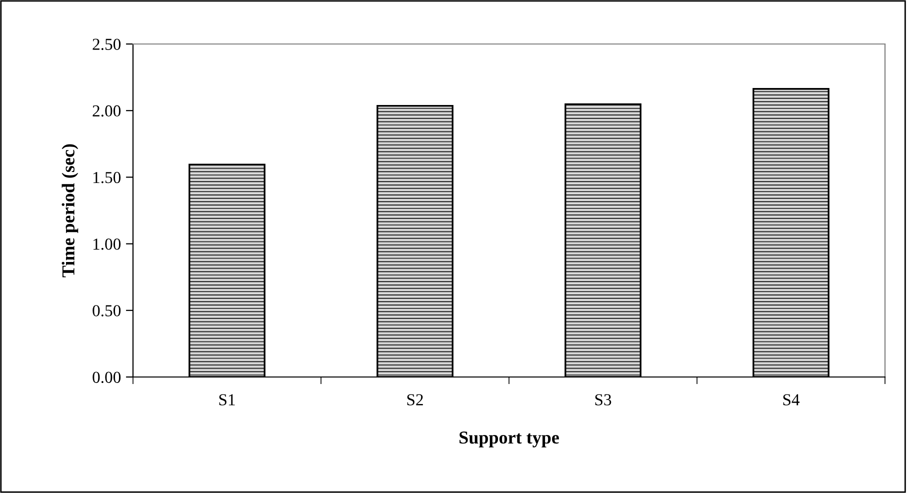  What do you see at coordinates (107, 178) in the screenshot?
I see `y-tick-label: 1.50` at bounding box center [107, 178].